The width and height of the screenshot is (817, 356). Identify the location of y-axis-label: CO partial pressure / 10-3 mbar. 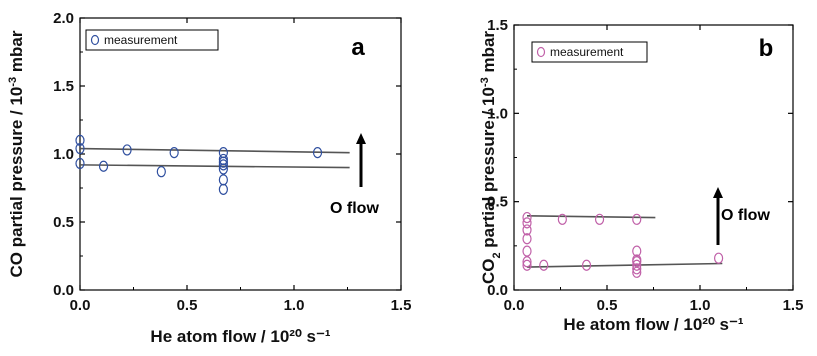
(16, 153).